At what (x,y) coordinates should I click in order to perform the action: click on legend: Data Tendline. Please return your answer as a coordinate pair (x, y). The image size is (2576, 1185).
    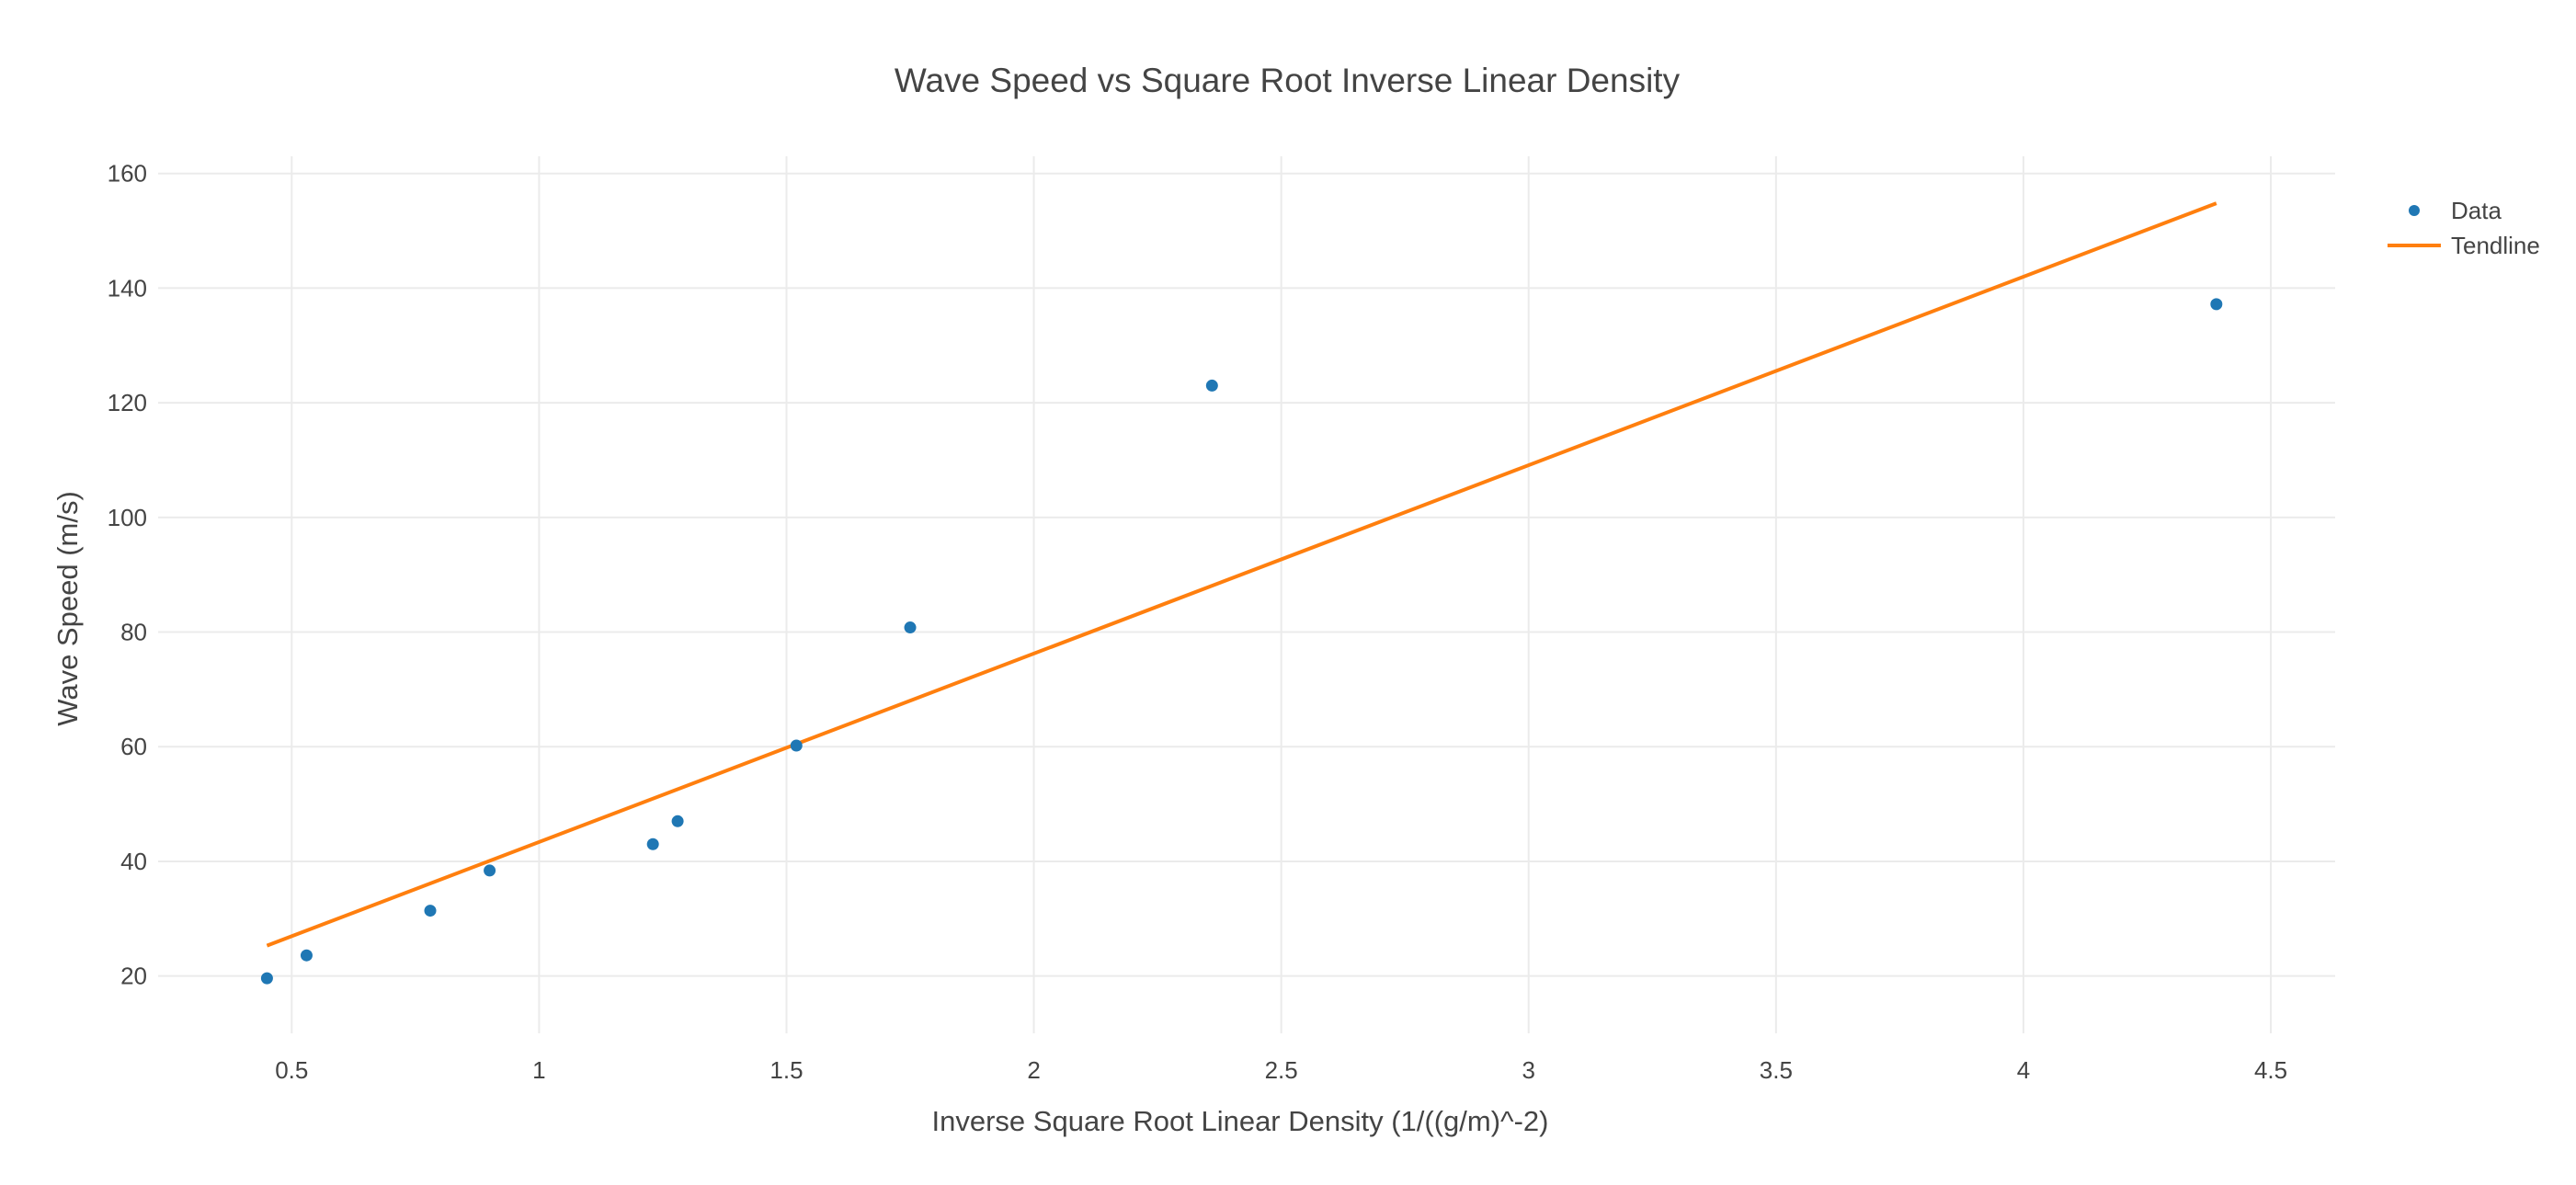
    Looking at the image, I should click on (2464, 228).